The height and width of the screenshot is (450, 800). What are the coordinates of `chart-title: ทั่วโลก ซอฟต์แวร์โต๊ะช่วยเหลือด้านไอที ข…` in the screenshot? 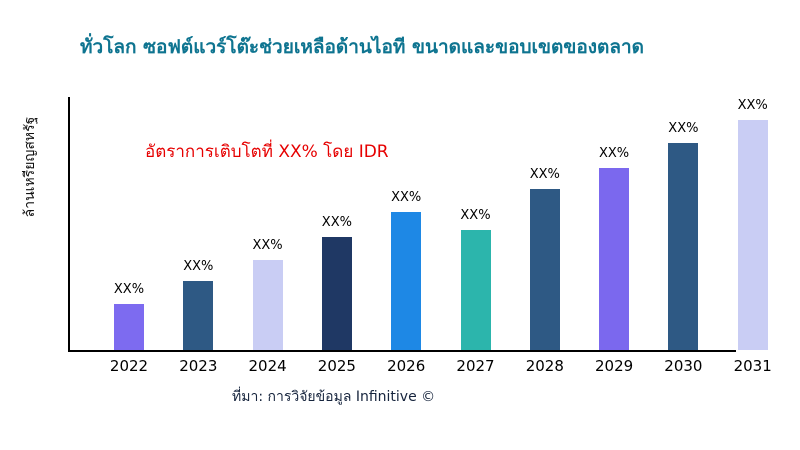 It's located at (362, 47).